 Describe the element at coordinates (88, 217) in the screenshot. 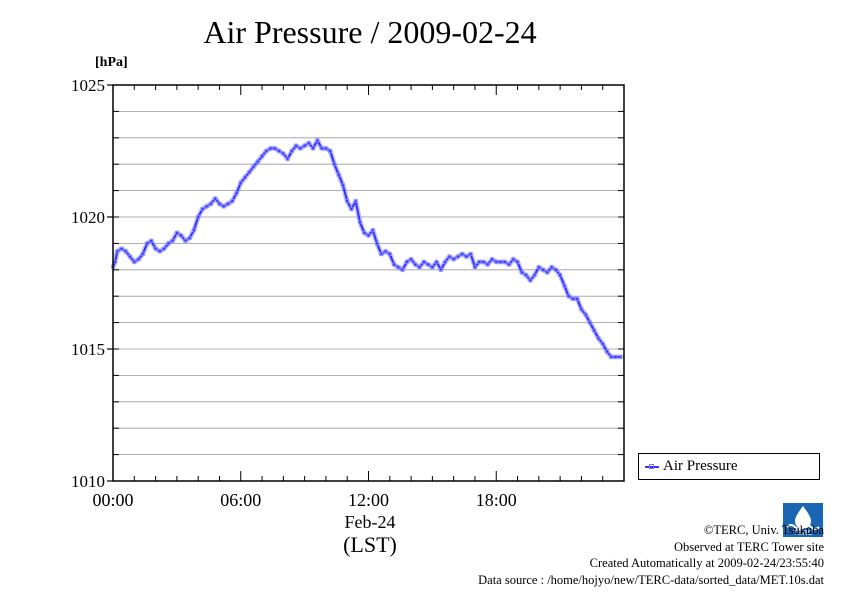

I see `y-tick-label: 1020` at that location.